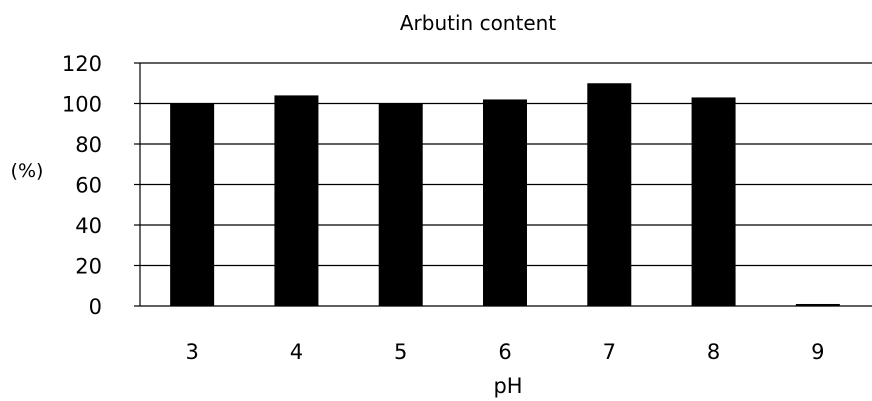  I want to click on y-tick-label: 120, so click(82, 64).